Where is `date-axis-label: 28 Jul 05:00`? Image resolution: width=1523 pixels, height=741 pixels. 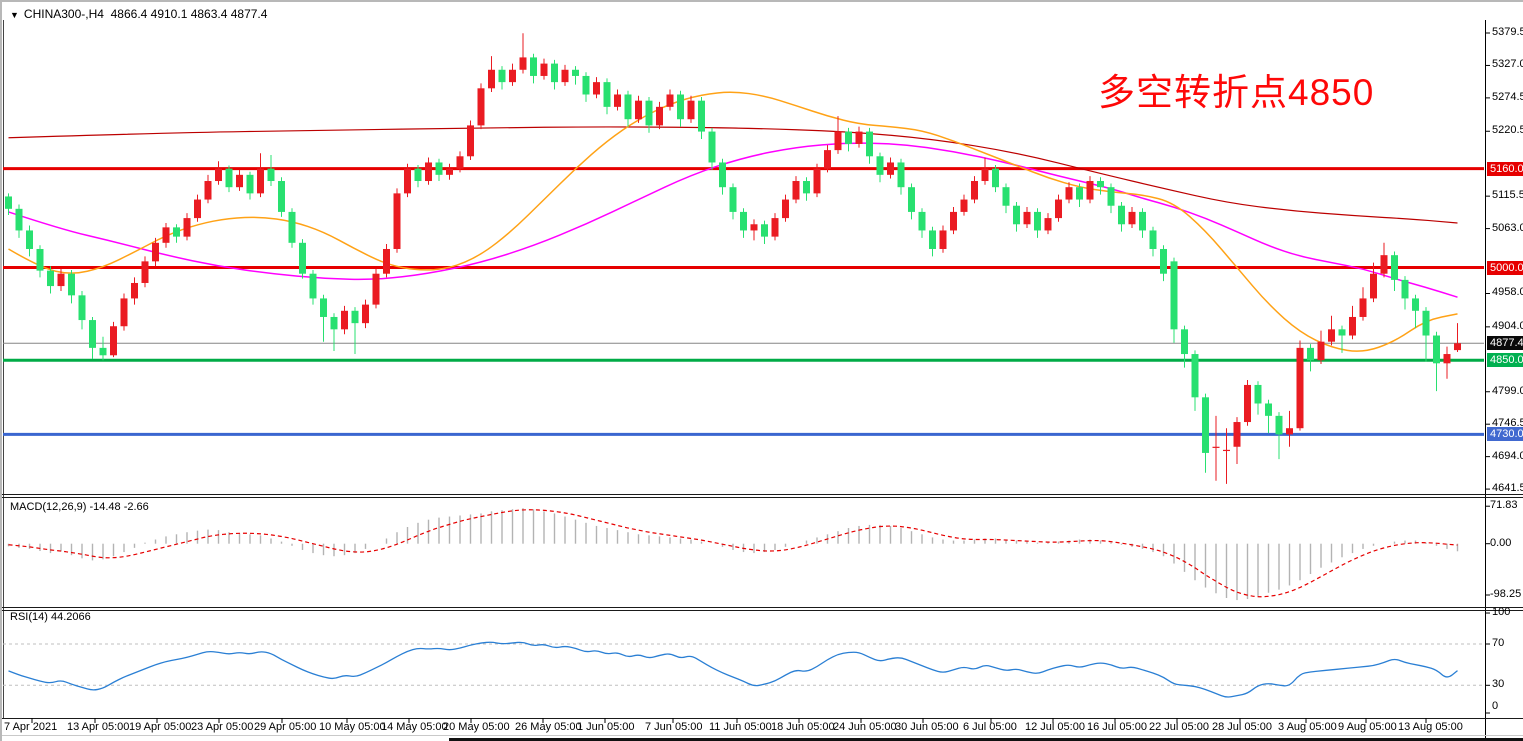 date-axis-label: 28 Jul 05:00 is located at coordinates (1242, 727).